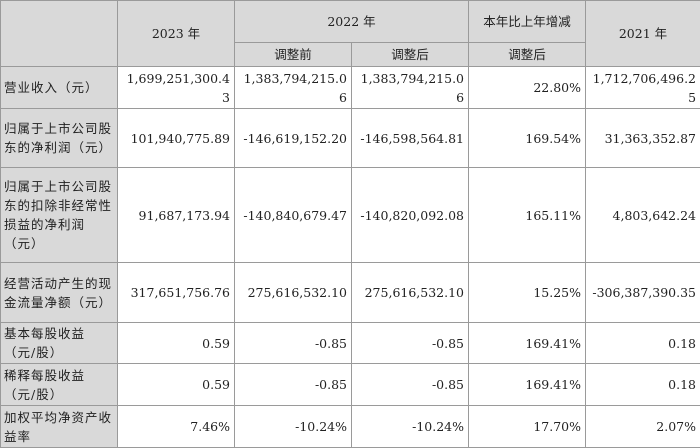  Describe the element at coordinates (59, 138) in the screenshot. I see `row-label: 归属于上市公司股东的净利润（元）` at that location.